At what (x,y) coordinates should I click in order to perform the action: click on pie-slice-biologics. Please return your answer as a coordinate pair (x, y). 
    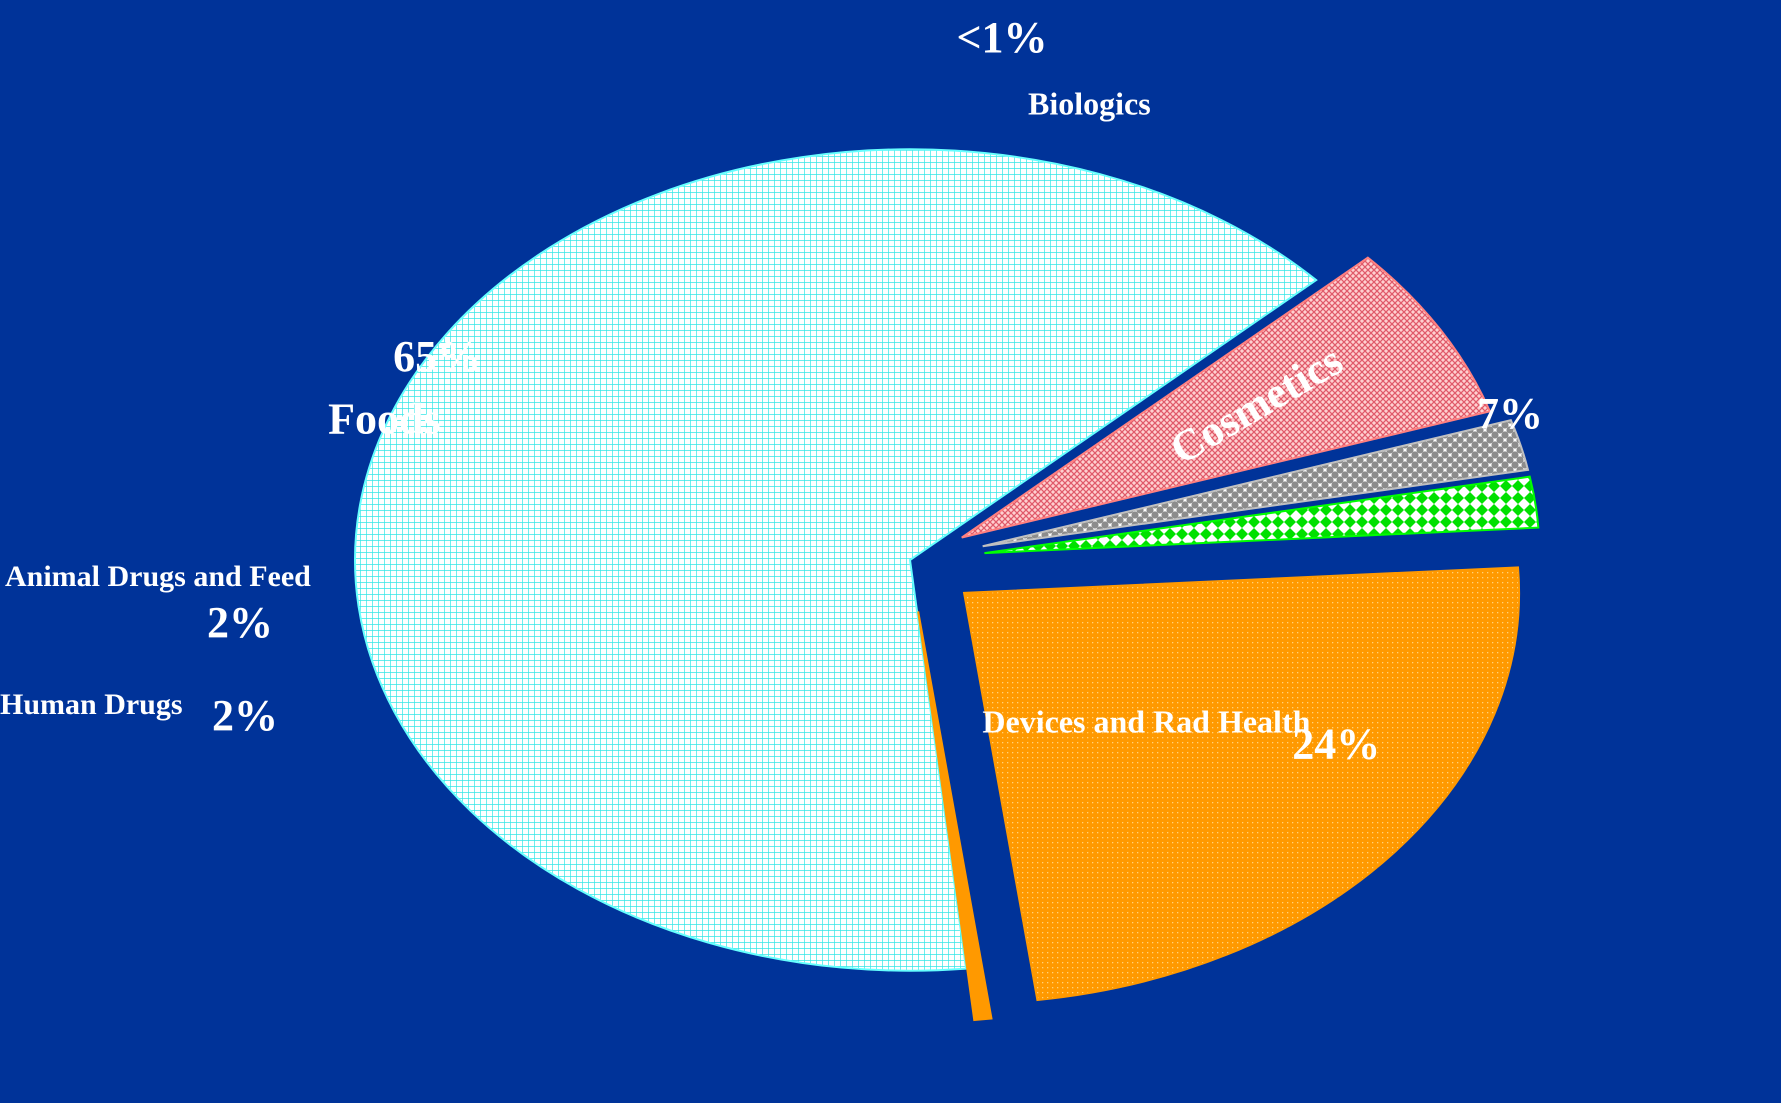
    Looking at the image, I should click on (955, 816).